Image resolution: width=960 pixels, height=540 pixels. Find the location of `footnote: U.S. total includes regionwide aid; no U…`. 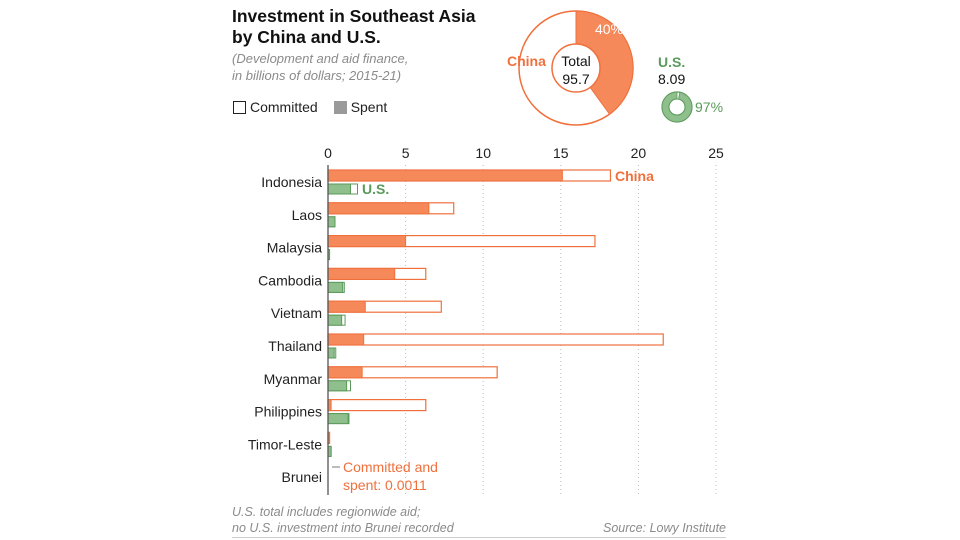

footnote: U.S. total includes regionwide aid; no U… is located at coordinates (343, 520).